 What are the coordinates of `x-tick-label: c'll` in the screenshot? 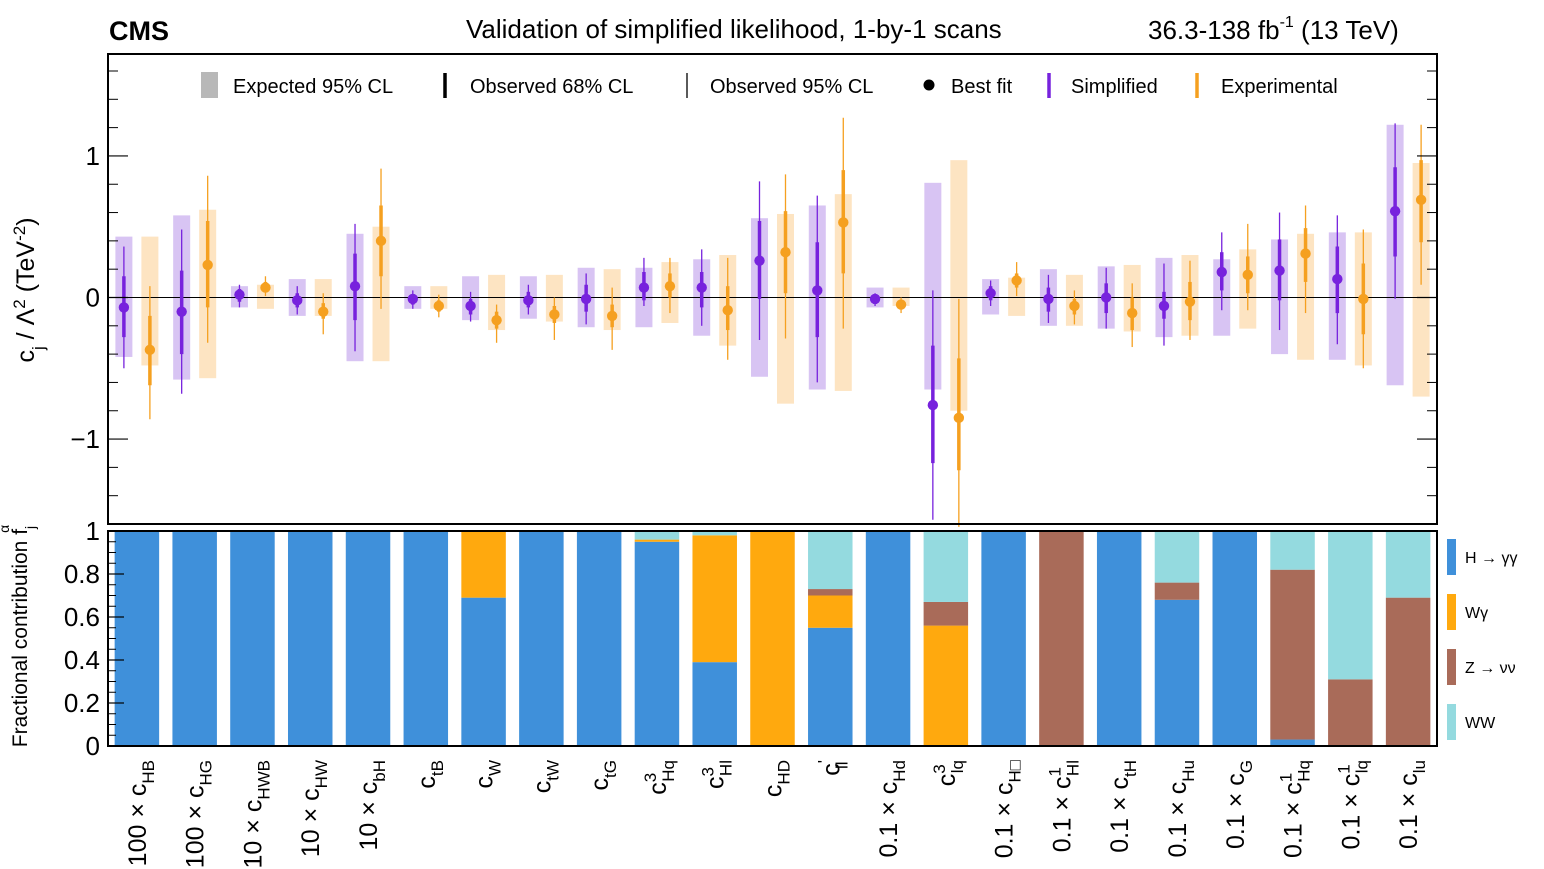 It's located at (832, 768).